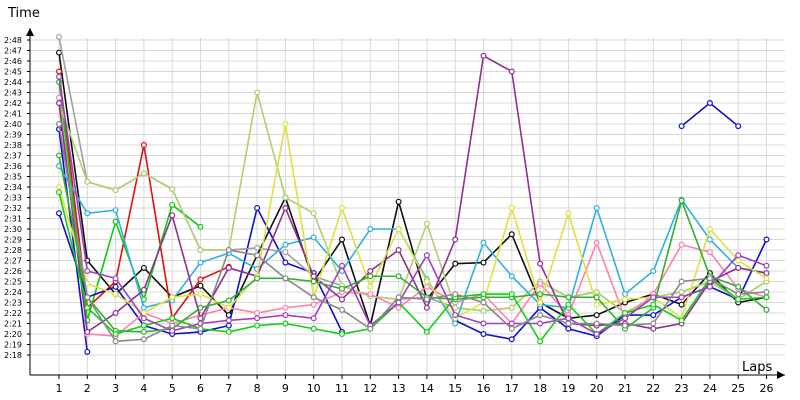  Describe the element at coordinates (13, 219) in the screenshot. I see `y-tick-label: 2:31` at that location.